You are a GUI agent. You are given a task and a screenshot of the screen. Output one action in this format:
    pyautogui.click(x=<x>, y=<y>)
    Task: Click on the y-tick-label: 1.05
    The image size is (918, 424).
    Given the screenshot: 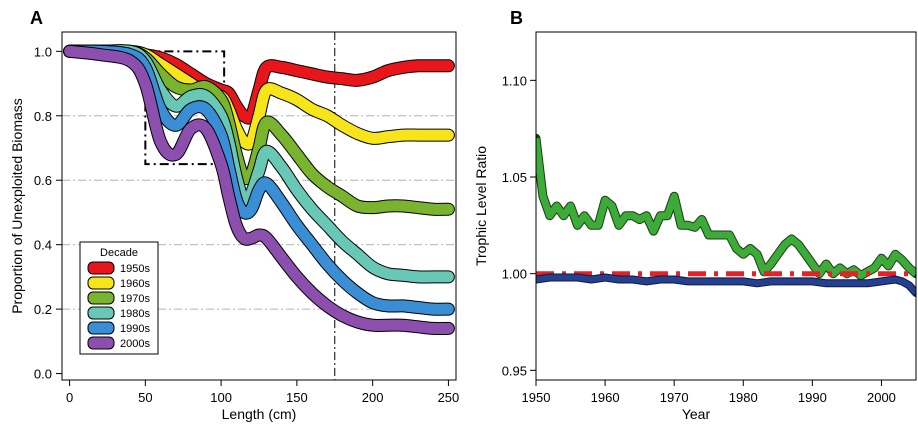 What is the action you would take?
    pyautogui.click(x=514, y=177)
    